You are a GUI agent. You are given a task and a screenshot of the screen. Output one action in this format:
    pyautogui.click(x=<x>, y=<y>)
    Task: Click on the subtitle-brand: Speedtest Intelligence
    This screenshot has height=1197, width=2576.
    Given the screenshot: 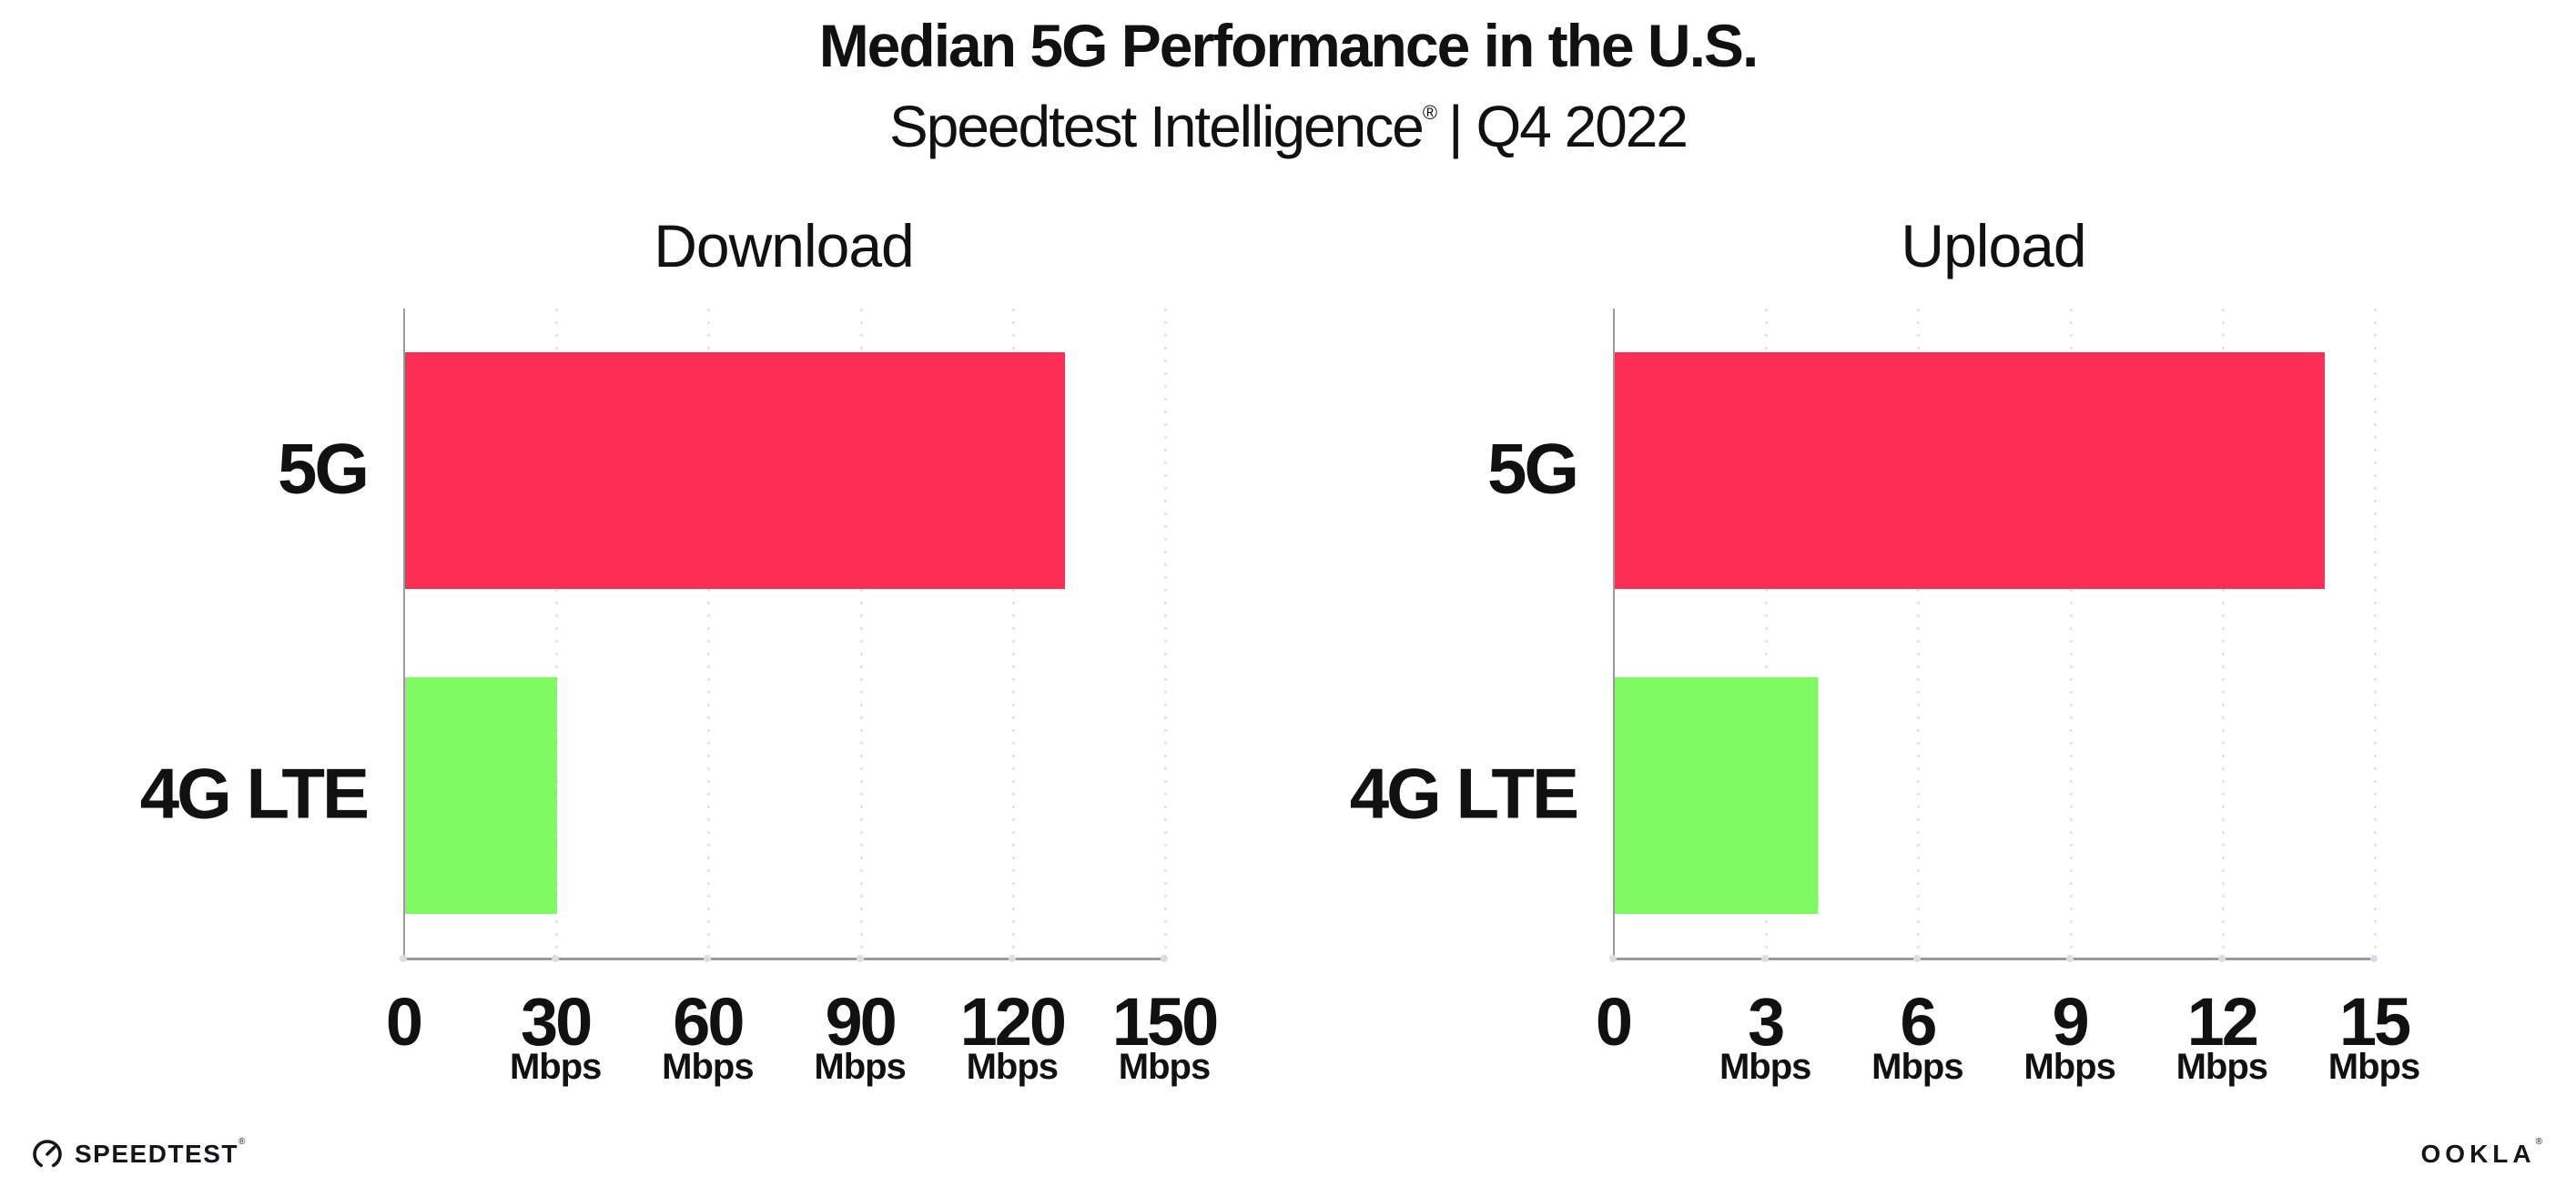 What is the action you would take?
    pyautogui.click(x=1157, y=126)
    